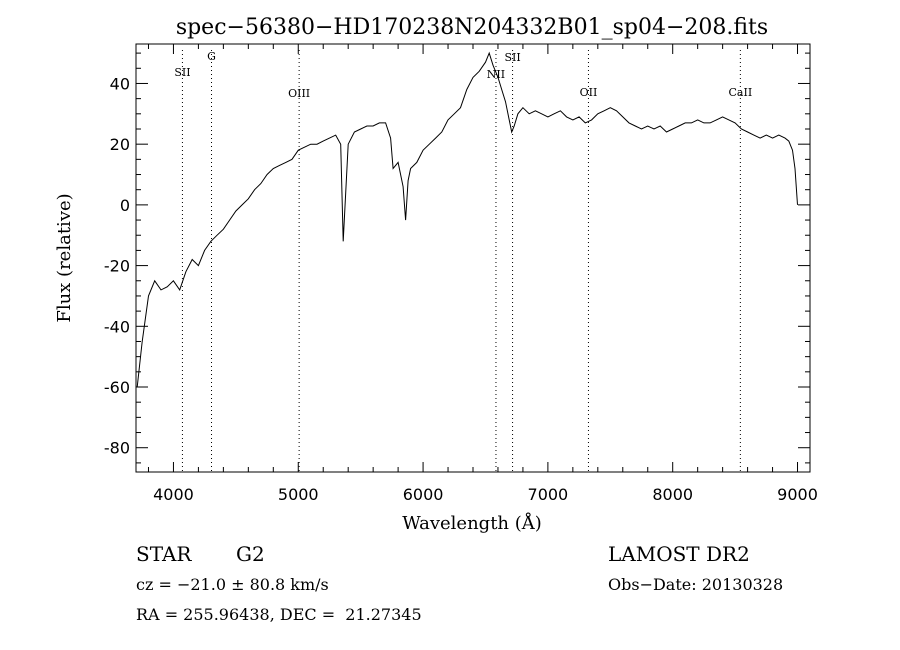 The image size is (900, 650). What do you see at coordinates (120, 83) in the screenshot?
I see `y-tick-label: 40` at bounding box center [120, 83].